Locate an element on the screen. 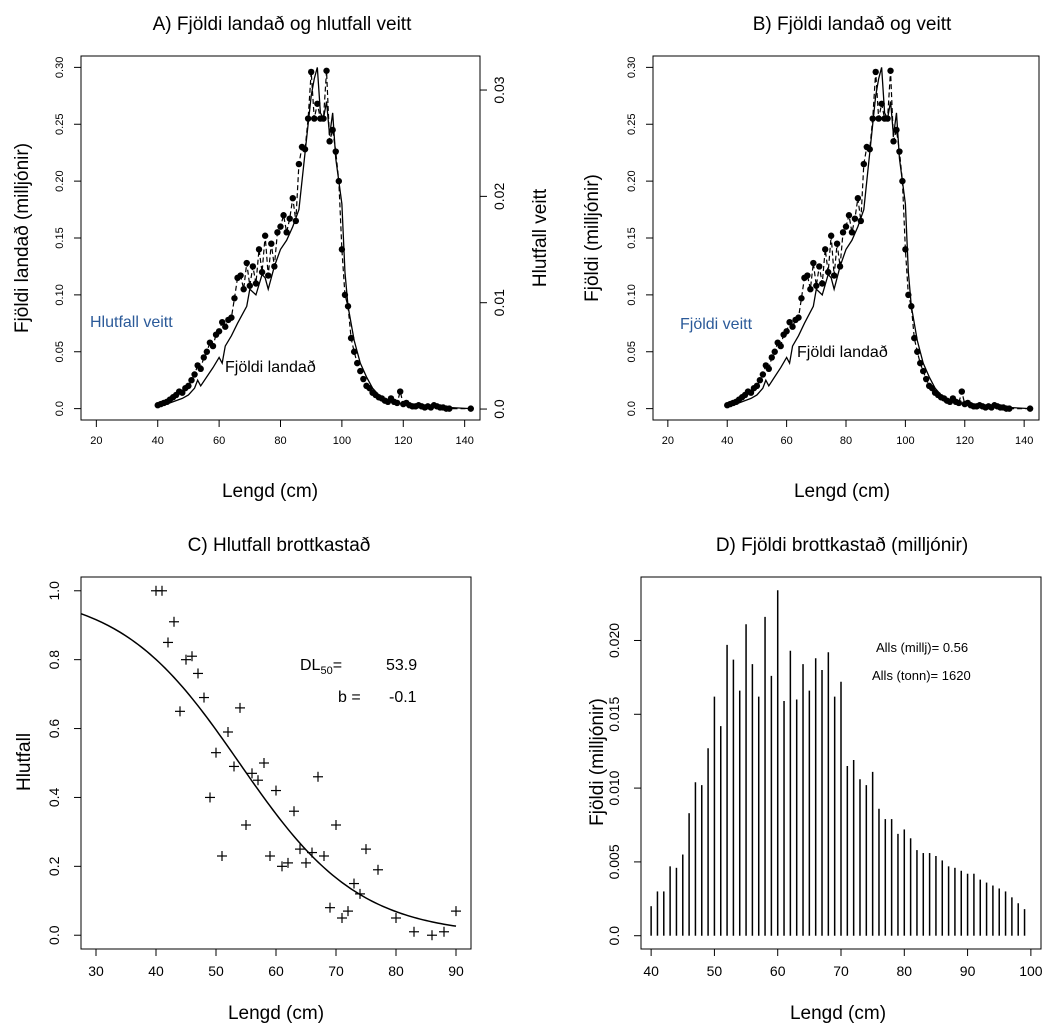 The width and height of the screenshot is (1046, 1030). panel-d-xlabel: Lengd (cm) is located at coordinates (838, 1013).